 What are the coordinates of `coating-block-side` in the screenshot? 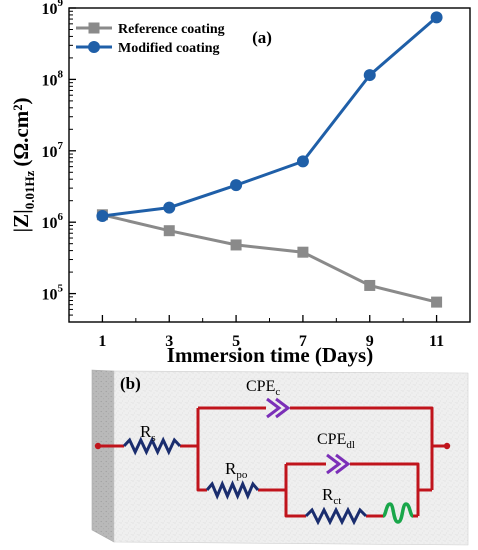 It's located at (103, 456).